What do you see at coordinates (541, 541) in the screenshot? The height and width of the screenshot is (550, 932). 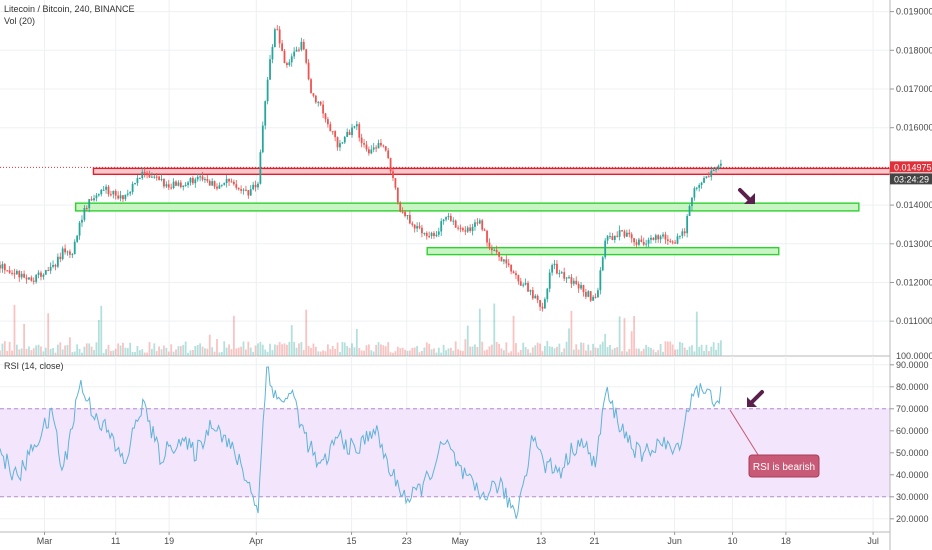 I see `time-label: 13` at bounding box center [541, 541].